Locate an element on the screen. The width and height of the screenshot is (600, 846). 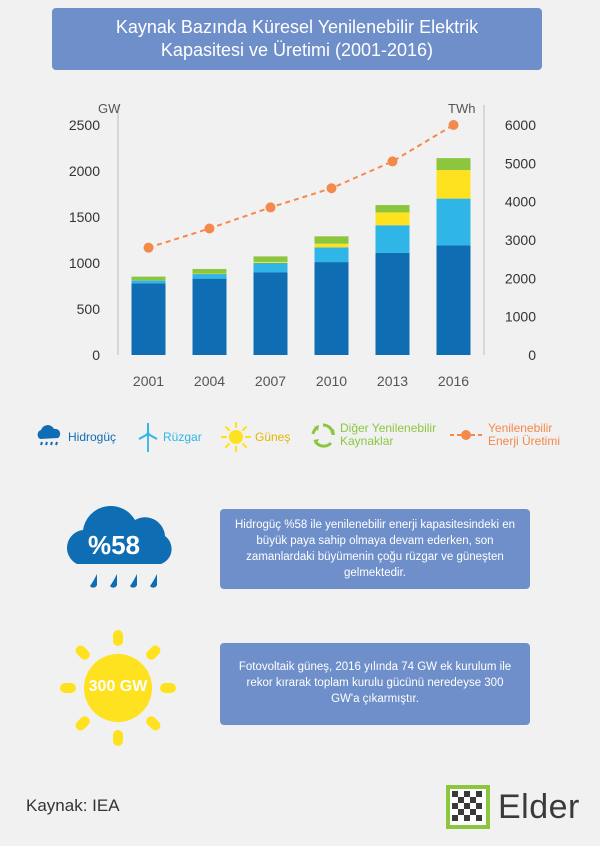
legend-other-label: Diğer Yenilenebilir Kaynaklar is located at coordinates (388, 435).